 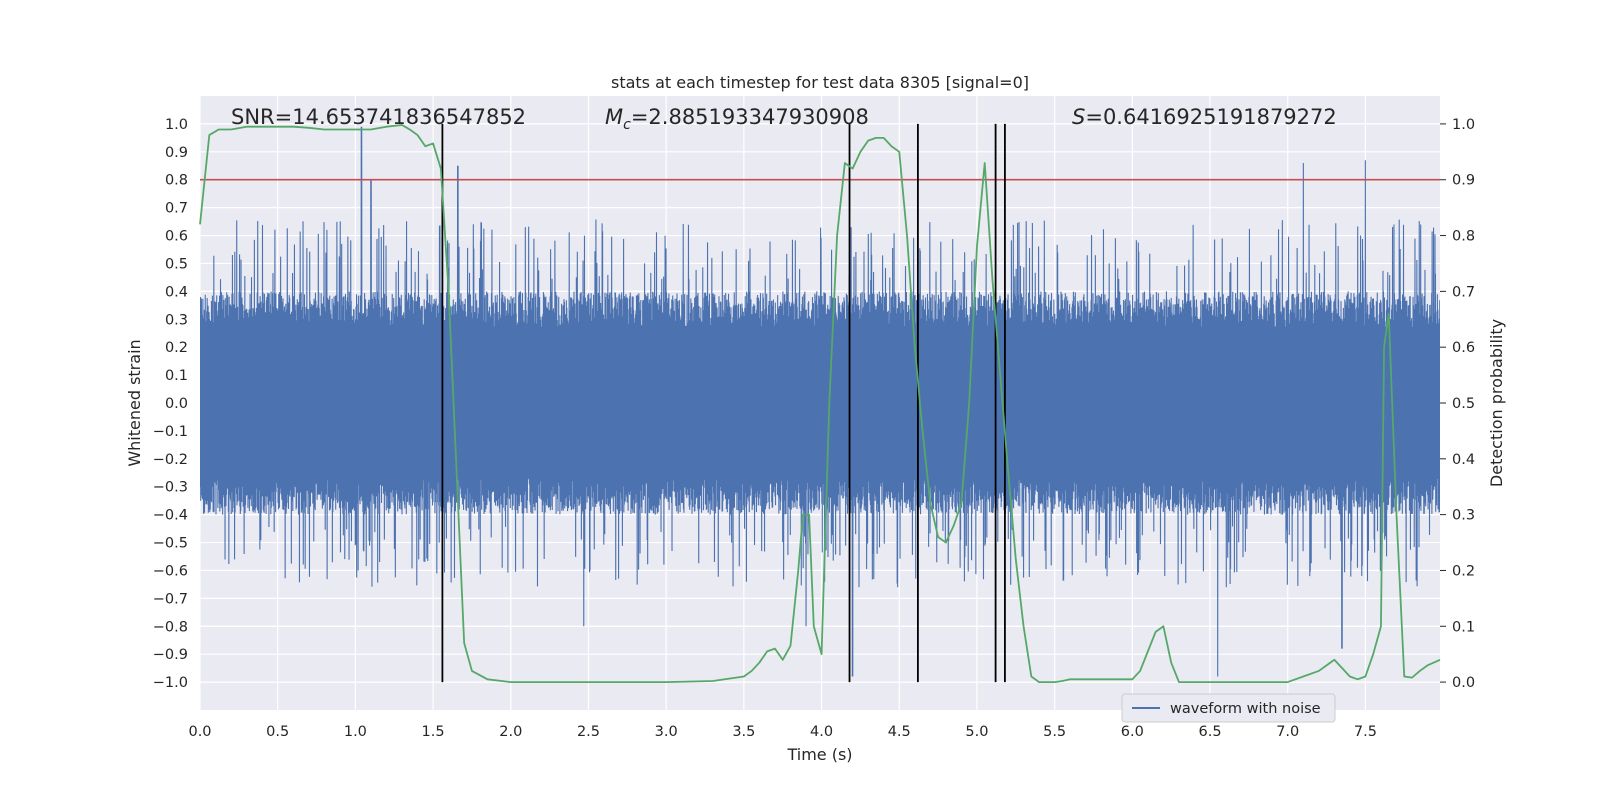 What do you see at coordinates (433, 732) in the screenshot?
I see `x-tick-label: 1.5` at bounding box center [433, 732].